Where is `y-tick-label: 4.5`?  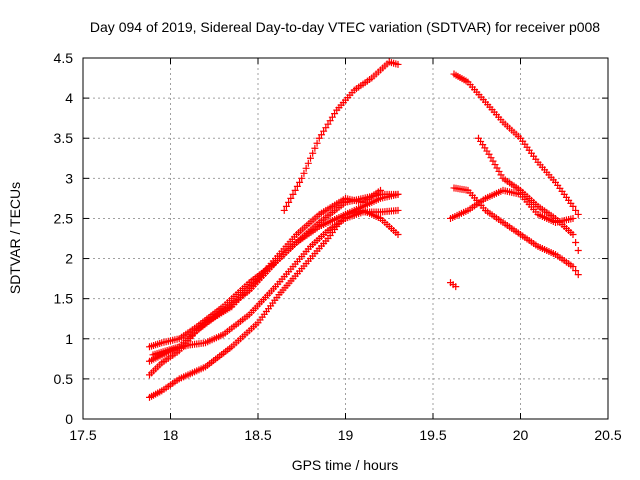 y-tick-label: 4.5 is located at coordinates (64, 58).